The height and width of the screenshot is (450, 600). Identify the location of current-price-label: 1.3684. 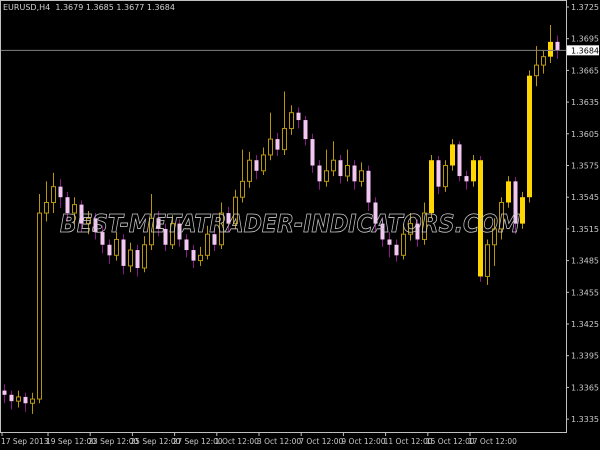
(585, 50).